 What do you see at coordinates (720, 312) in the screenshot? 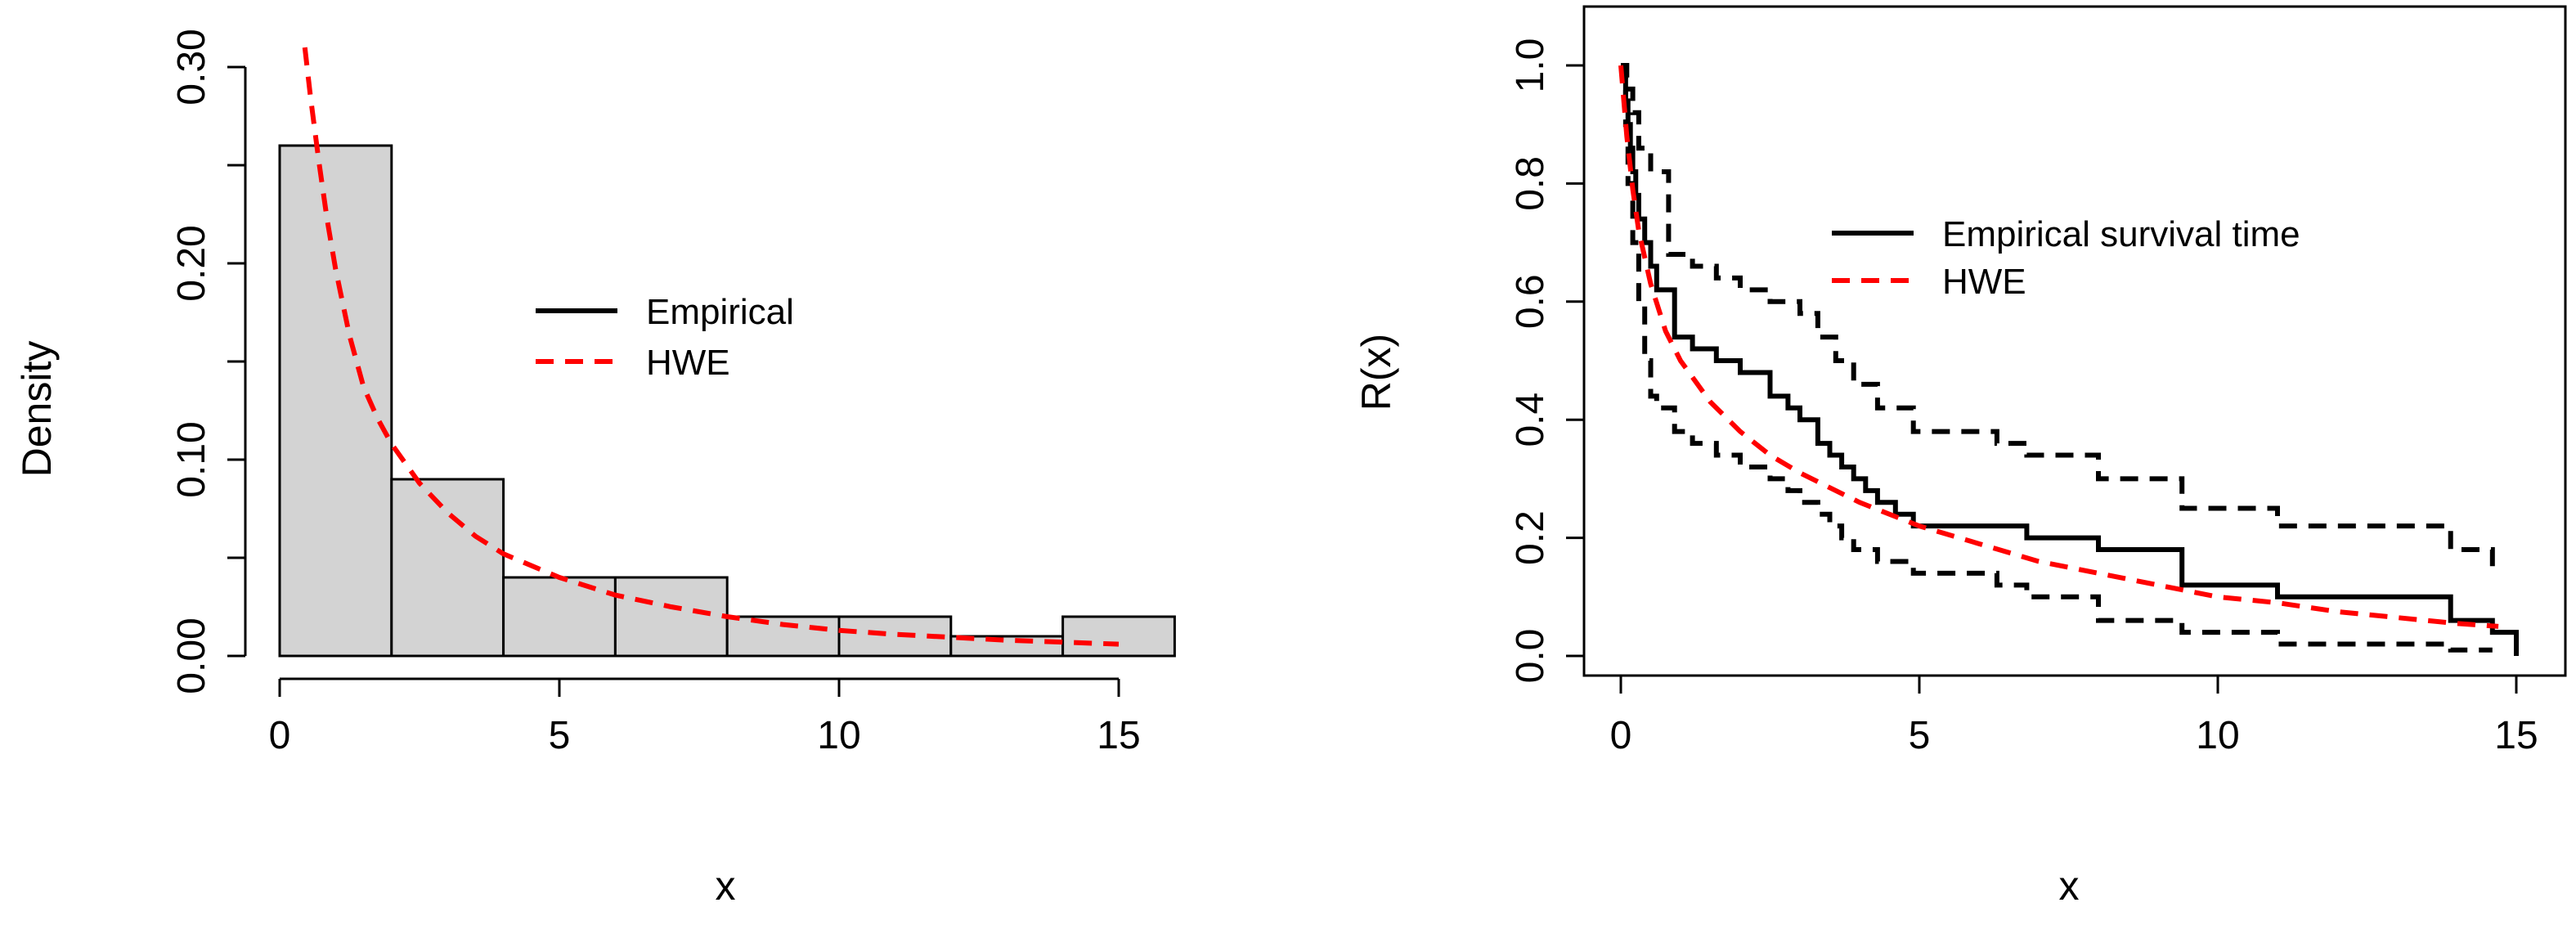
I see `legend-label-empirical: Empirical` at bounding box center [720, 312].